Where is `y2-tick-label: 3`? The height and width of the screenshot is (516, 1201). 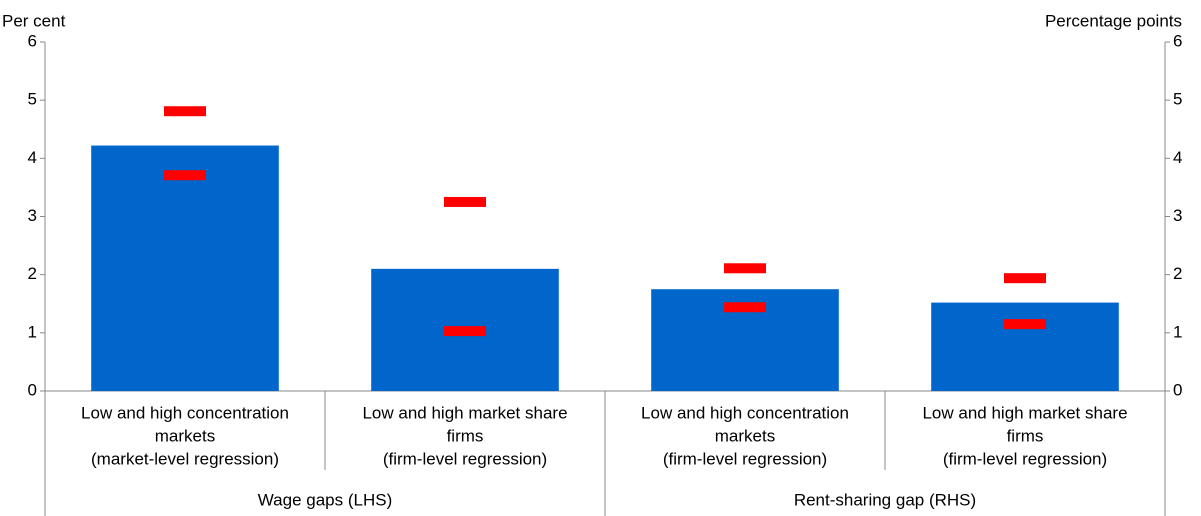
y2-tick-label: 3 is located at coordinates (1177, 215).